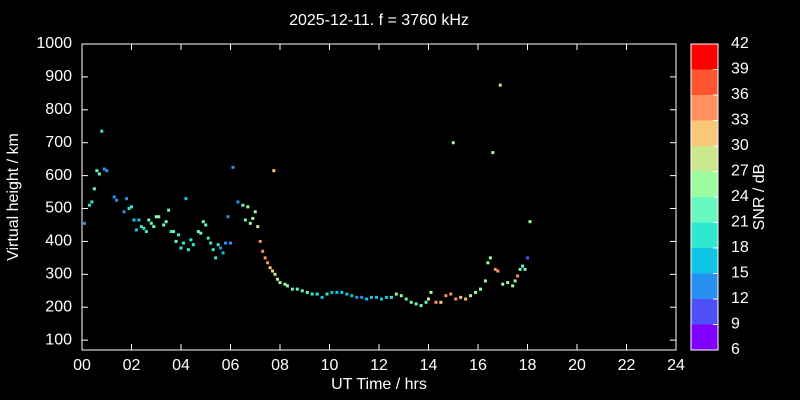 The height and width of the screenshot is (400, 800). I want to click on x-tick-label: 24, so click(676, 365).